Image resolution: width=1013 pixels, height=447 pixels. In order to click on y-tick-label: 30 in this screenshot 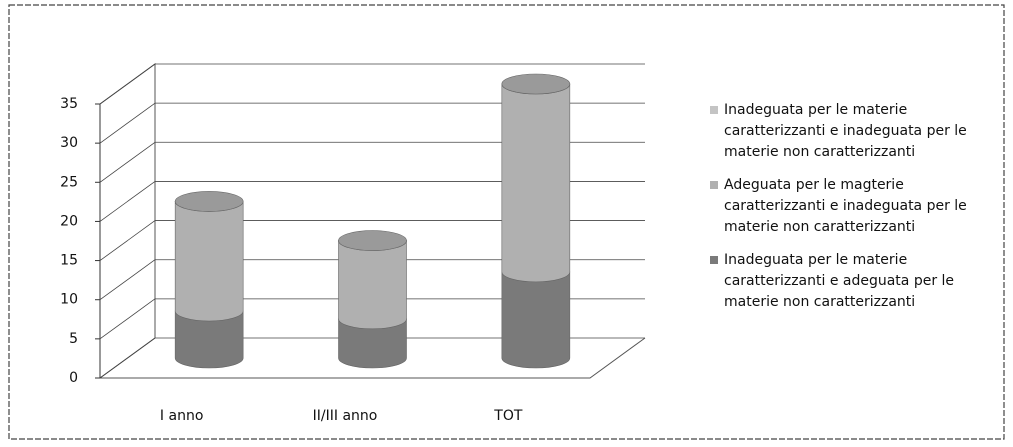, I will do `click(69, 143)`.